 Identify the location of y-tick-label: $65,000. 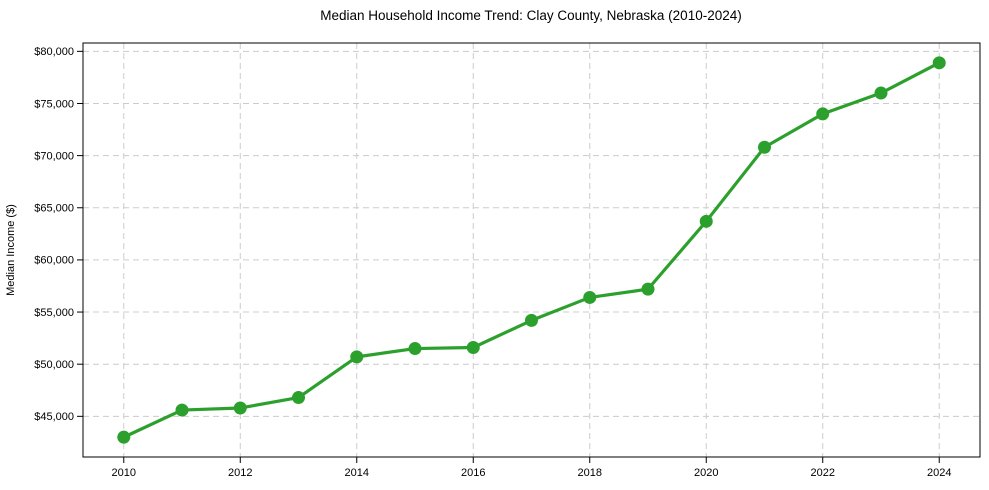
(54, 209).